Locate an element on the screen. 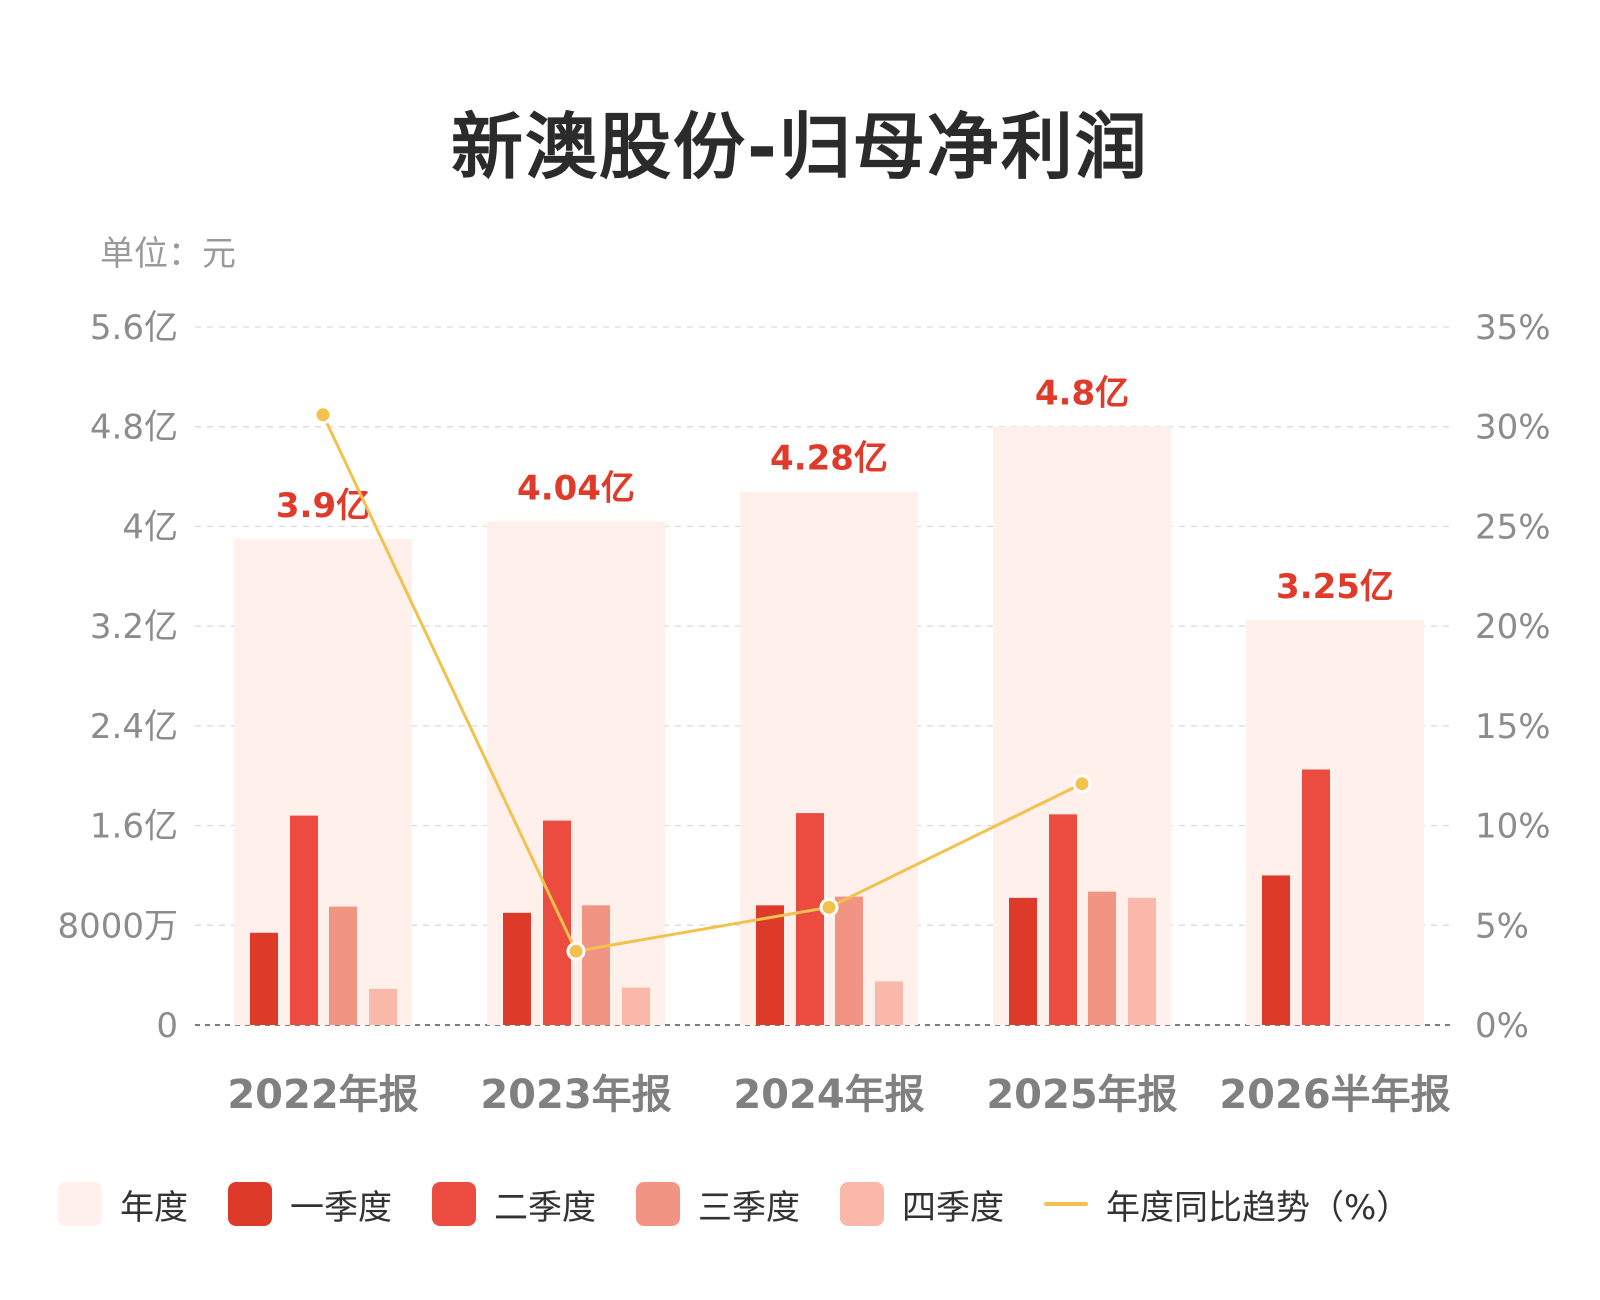 The height and width of the screenshot is (1300, 1600). legend-label-annual: 年度 is located at coordinates (154, 1207).